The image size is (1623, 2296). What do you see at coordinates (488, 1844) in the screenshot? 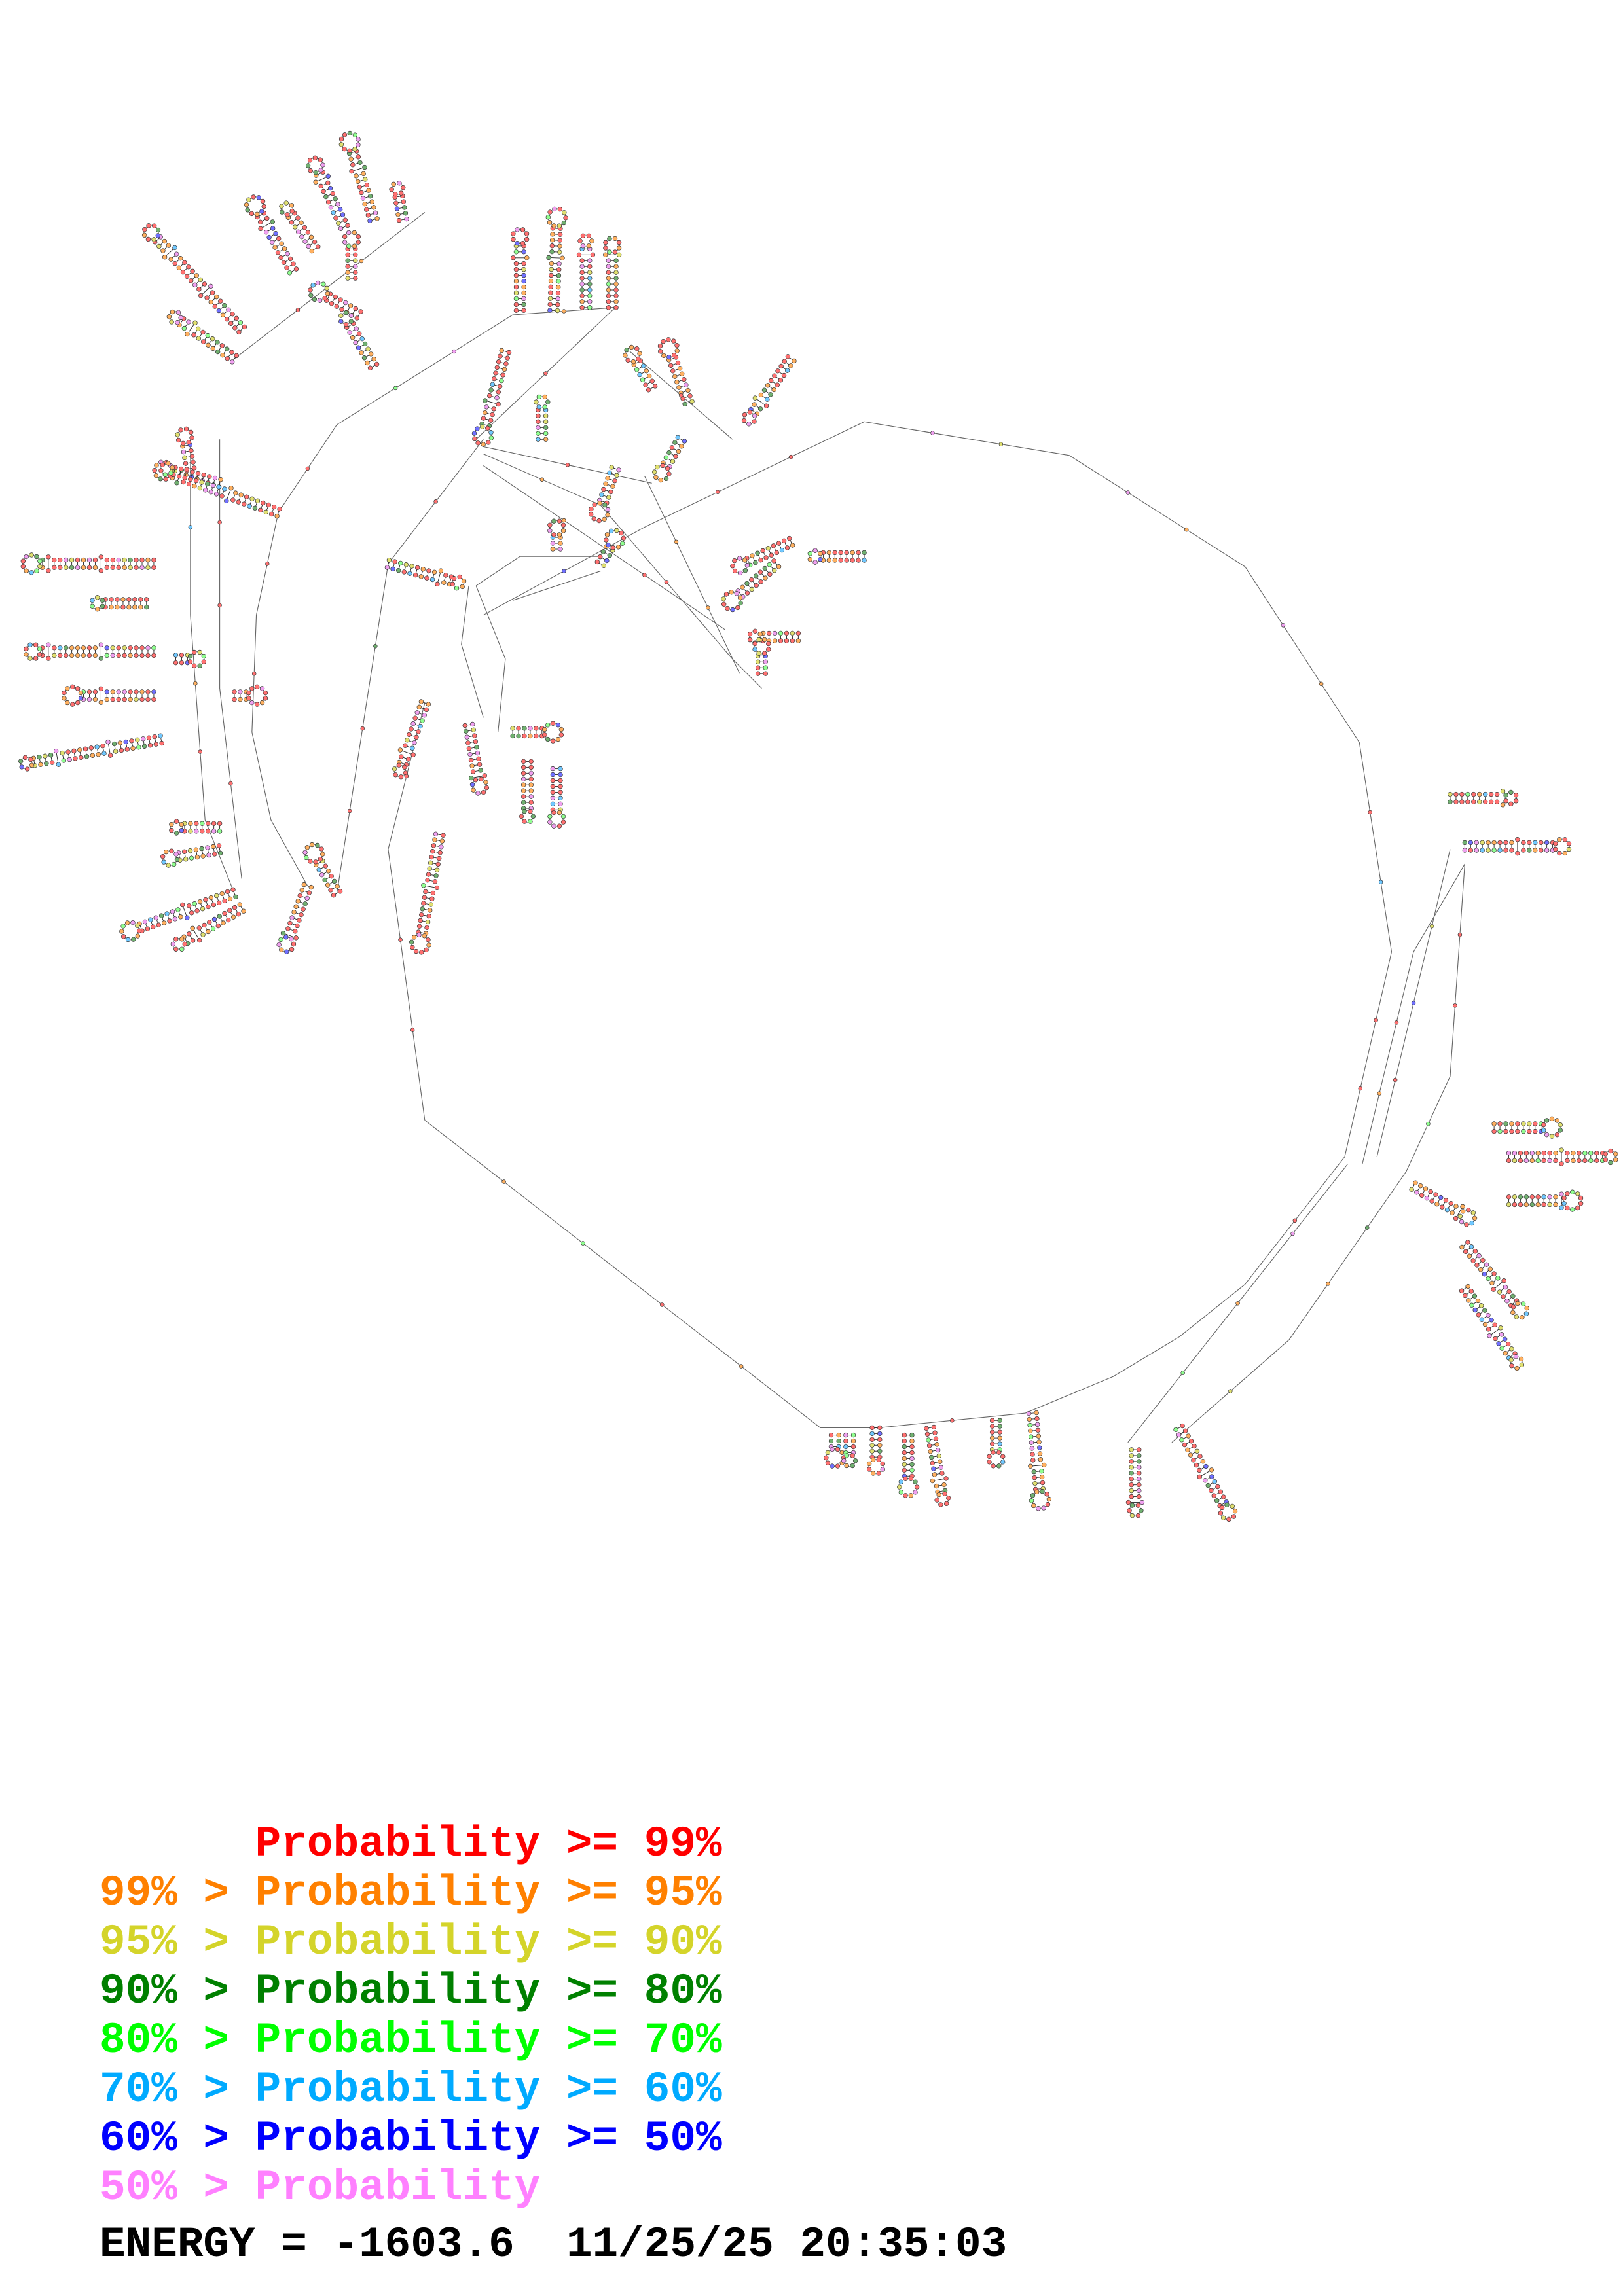
I see `legend-item-99: Probability >= 99%` at bounding box center [488, 1844].